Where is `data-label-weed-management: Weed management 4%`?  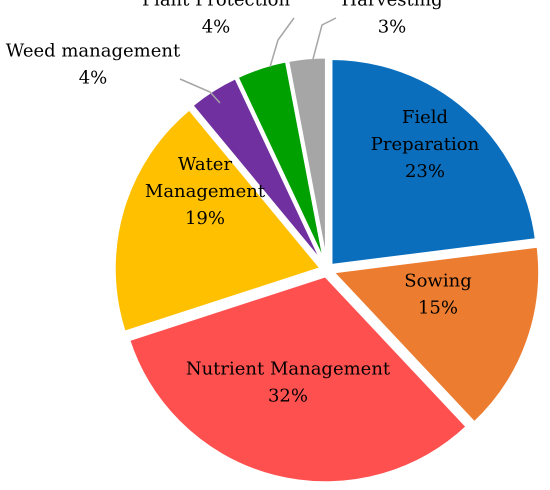
data-label-weed-management: Weed management 4% is located at coordinates (93, 65).